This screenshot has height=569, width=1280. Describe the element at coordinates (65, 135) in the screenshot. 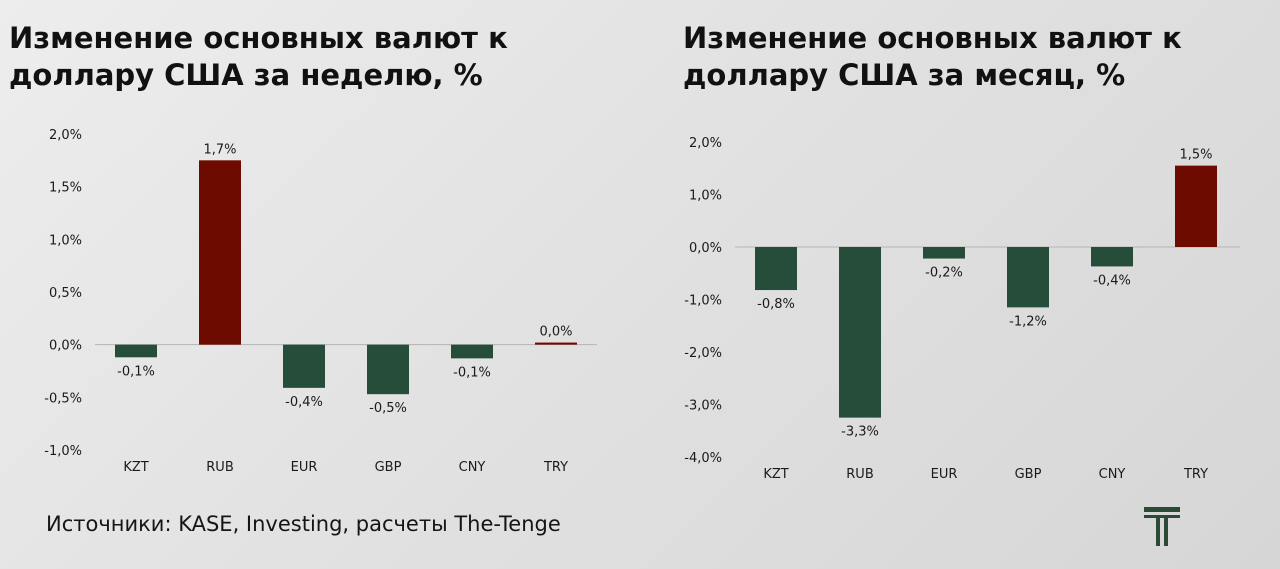

I see `weekly-y-tick-label: 2,0%` at that location.